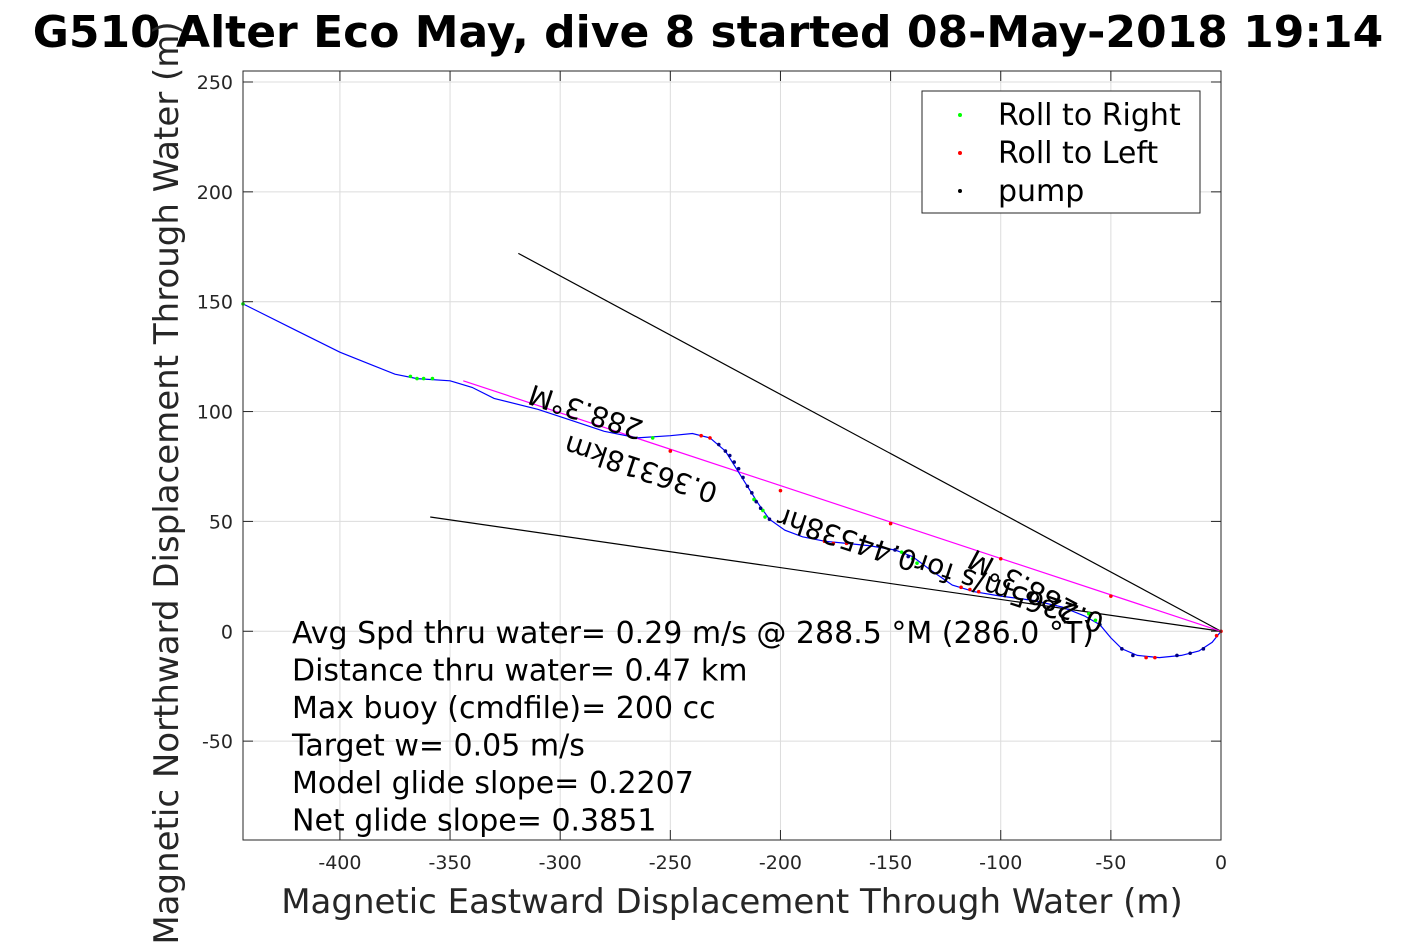 This screenshot has height=945, width=1417. I want to click on y-tick-label: 150, so click(215, 303).